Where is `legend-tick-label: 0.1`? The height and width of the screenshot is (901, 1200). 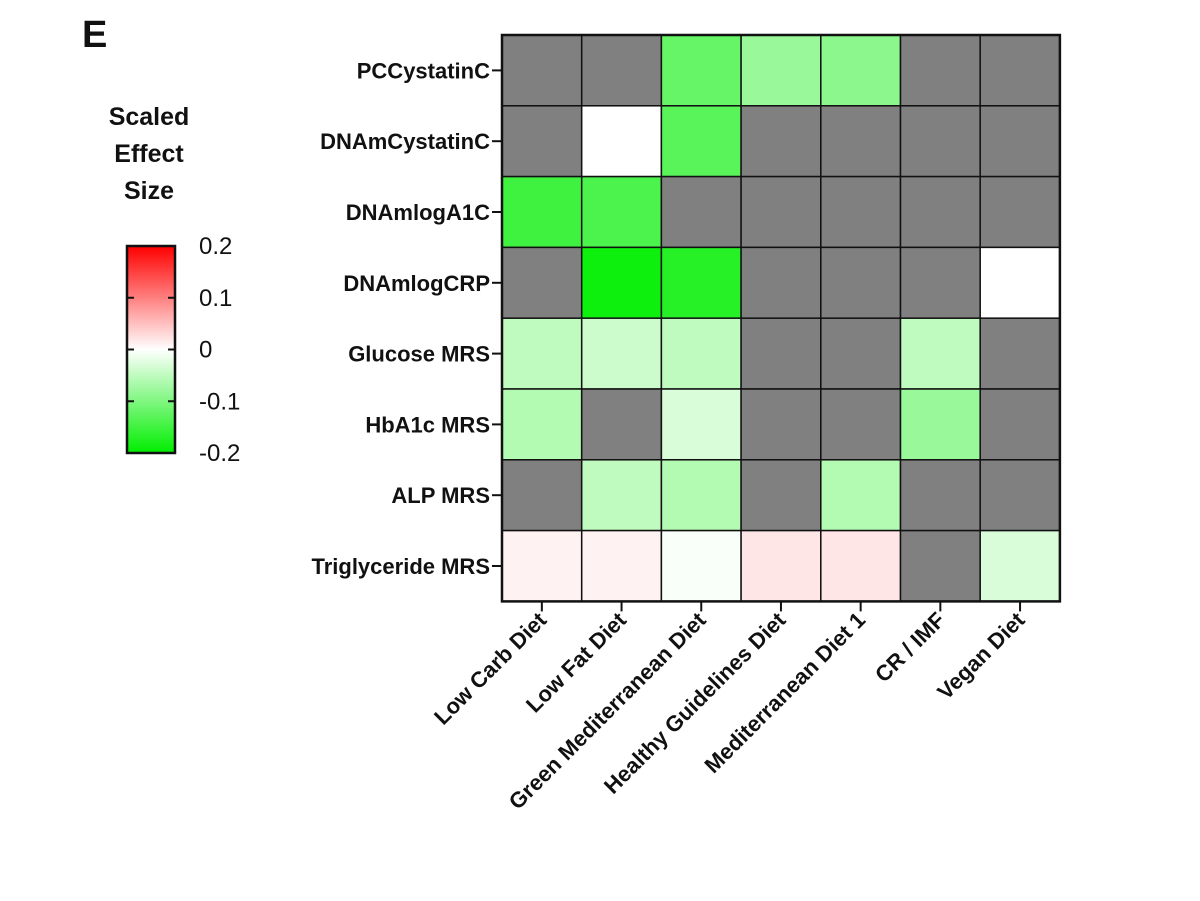 legend-tick-label: 0.1 is located at coordinates (215, 298).